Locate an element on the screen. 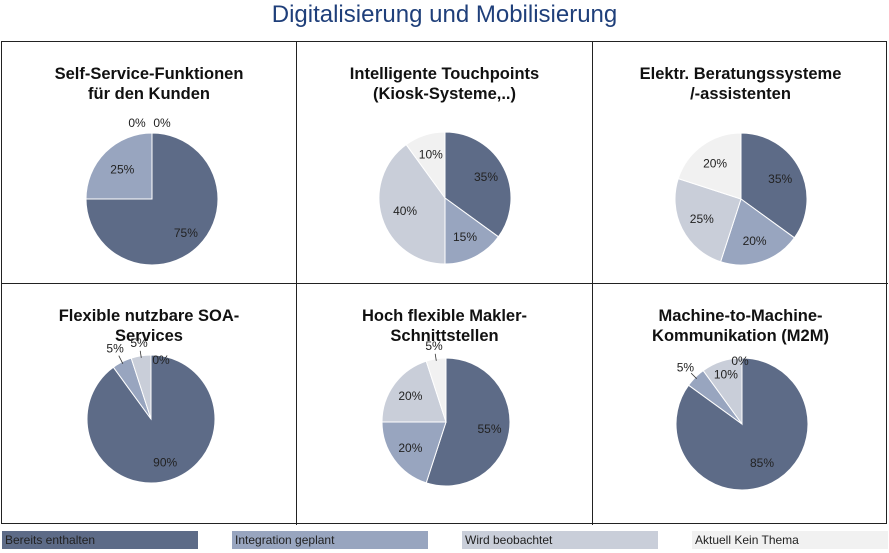 The height and width of the screenshot is (553, 889). chart-title-line: Self-Service-Funktionen is located at coordinates (149, 74).